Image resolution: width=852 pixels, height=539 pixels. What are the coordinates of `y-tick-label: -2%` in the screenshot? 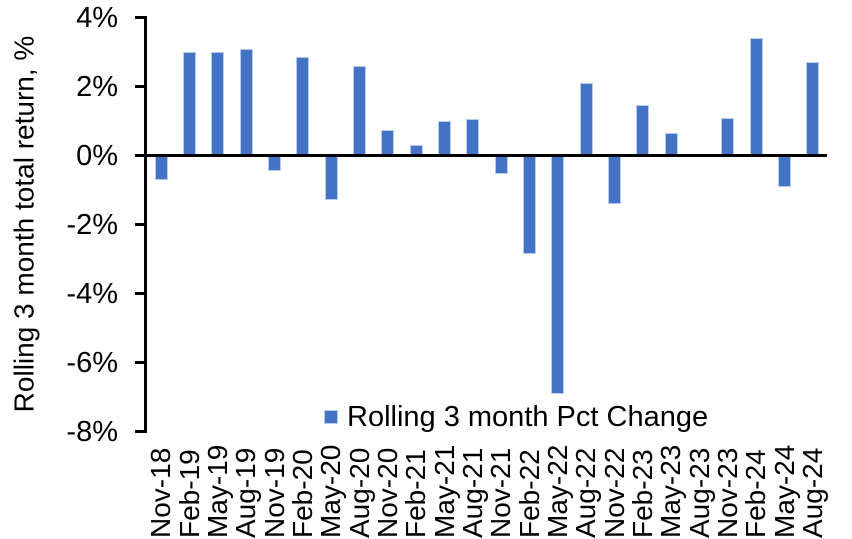 It's located at (92, 224).